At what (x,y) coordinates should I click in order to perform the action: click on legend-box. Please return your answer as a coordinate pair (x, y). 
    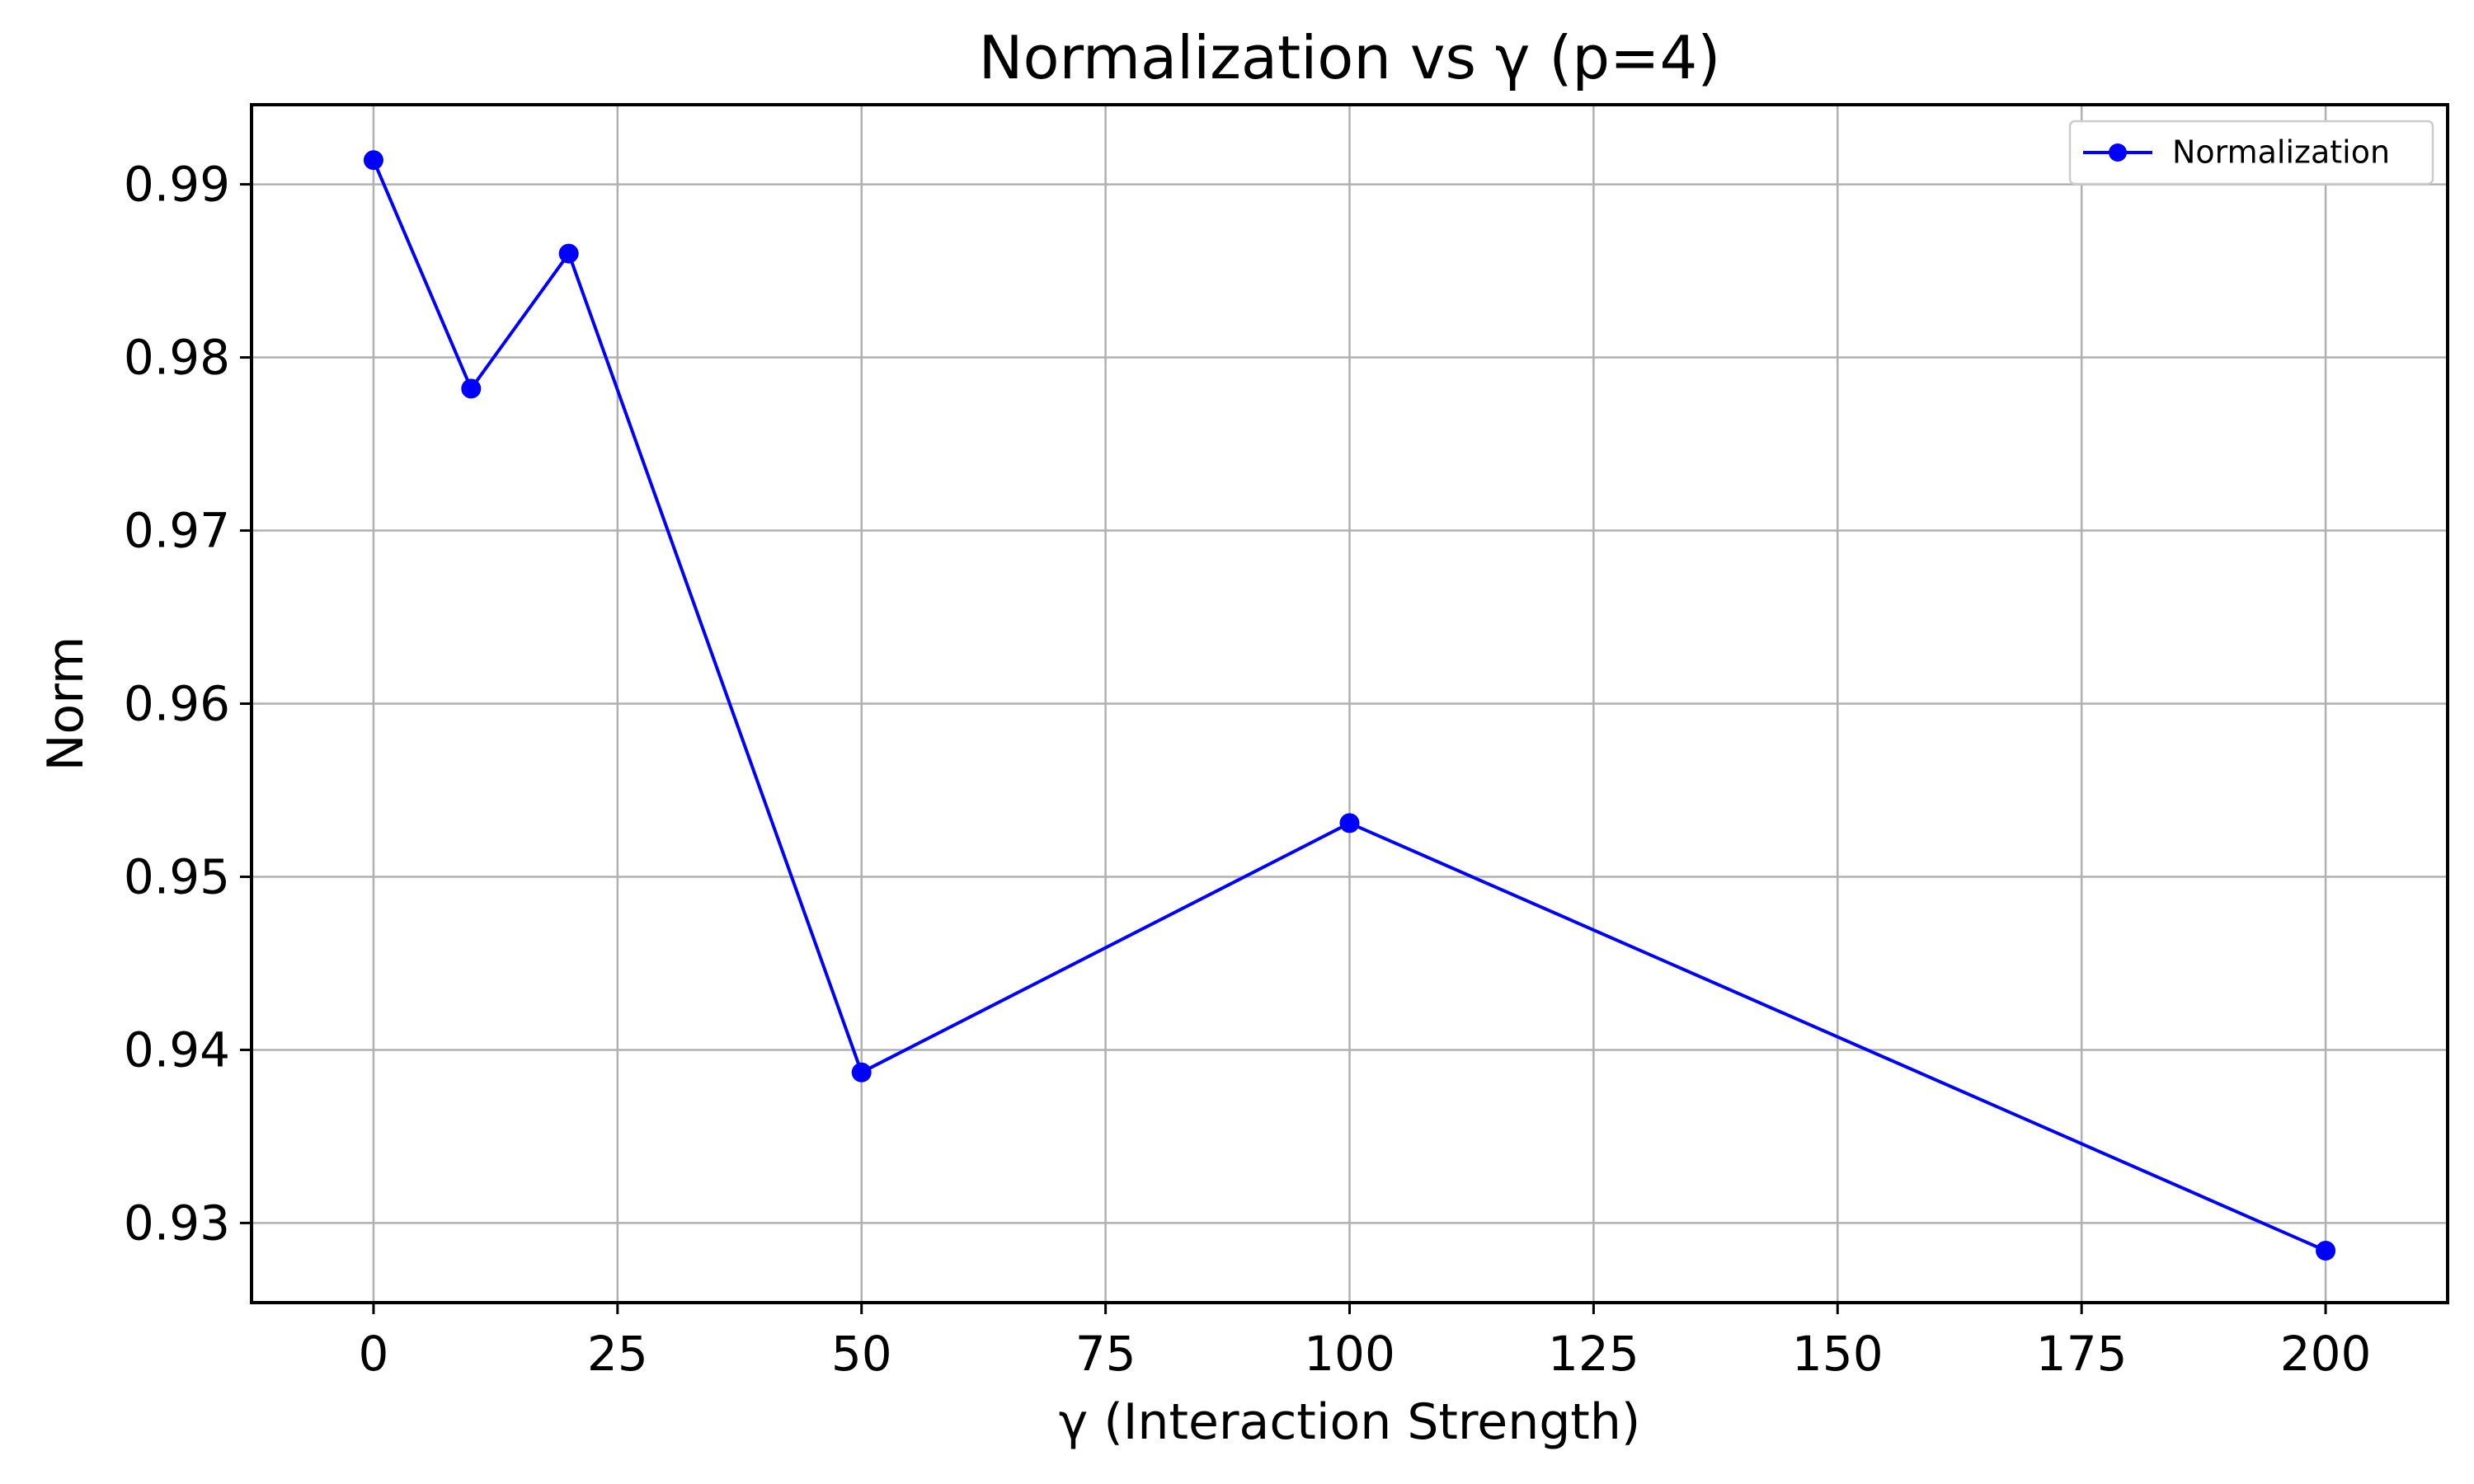
    Looking at the image, I should click on (2251, 153).